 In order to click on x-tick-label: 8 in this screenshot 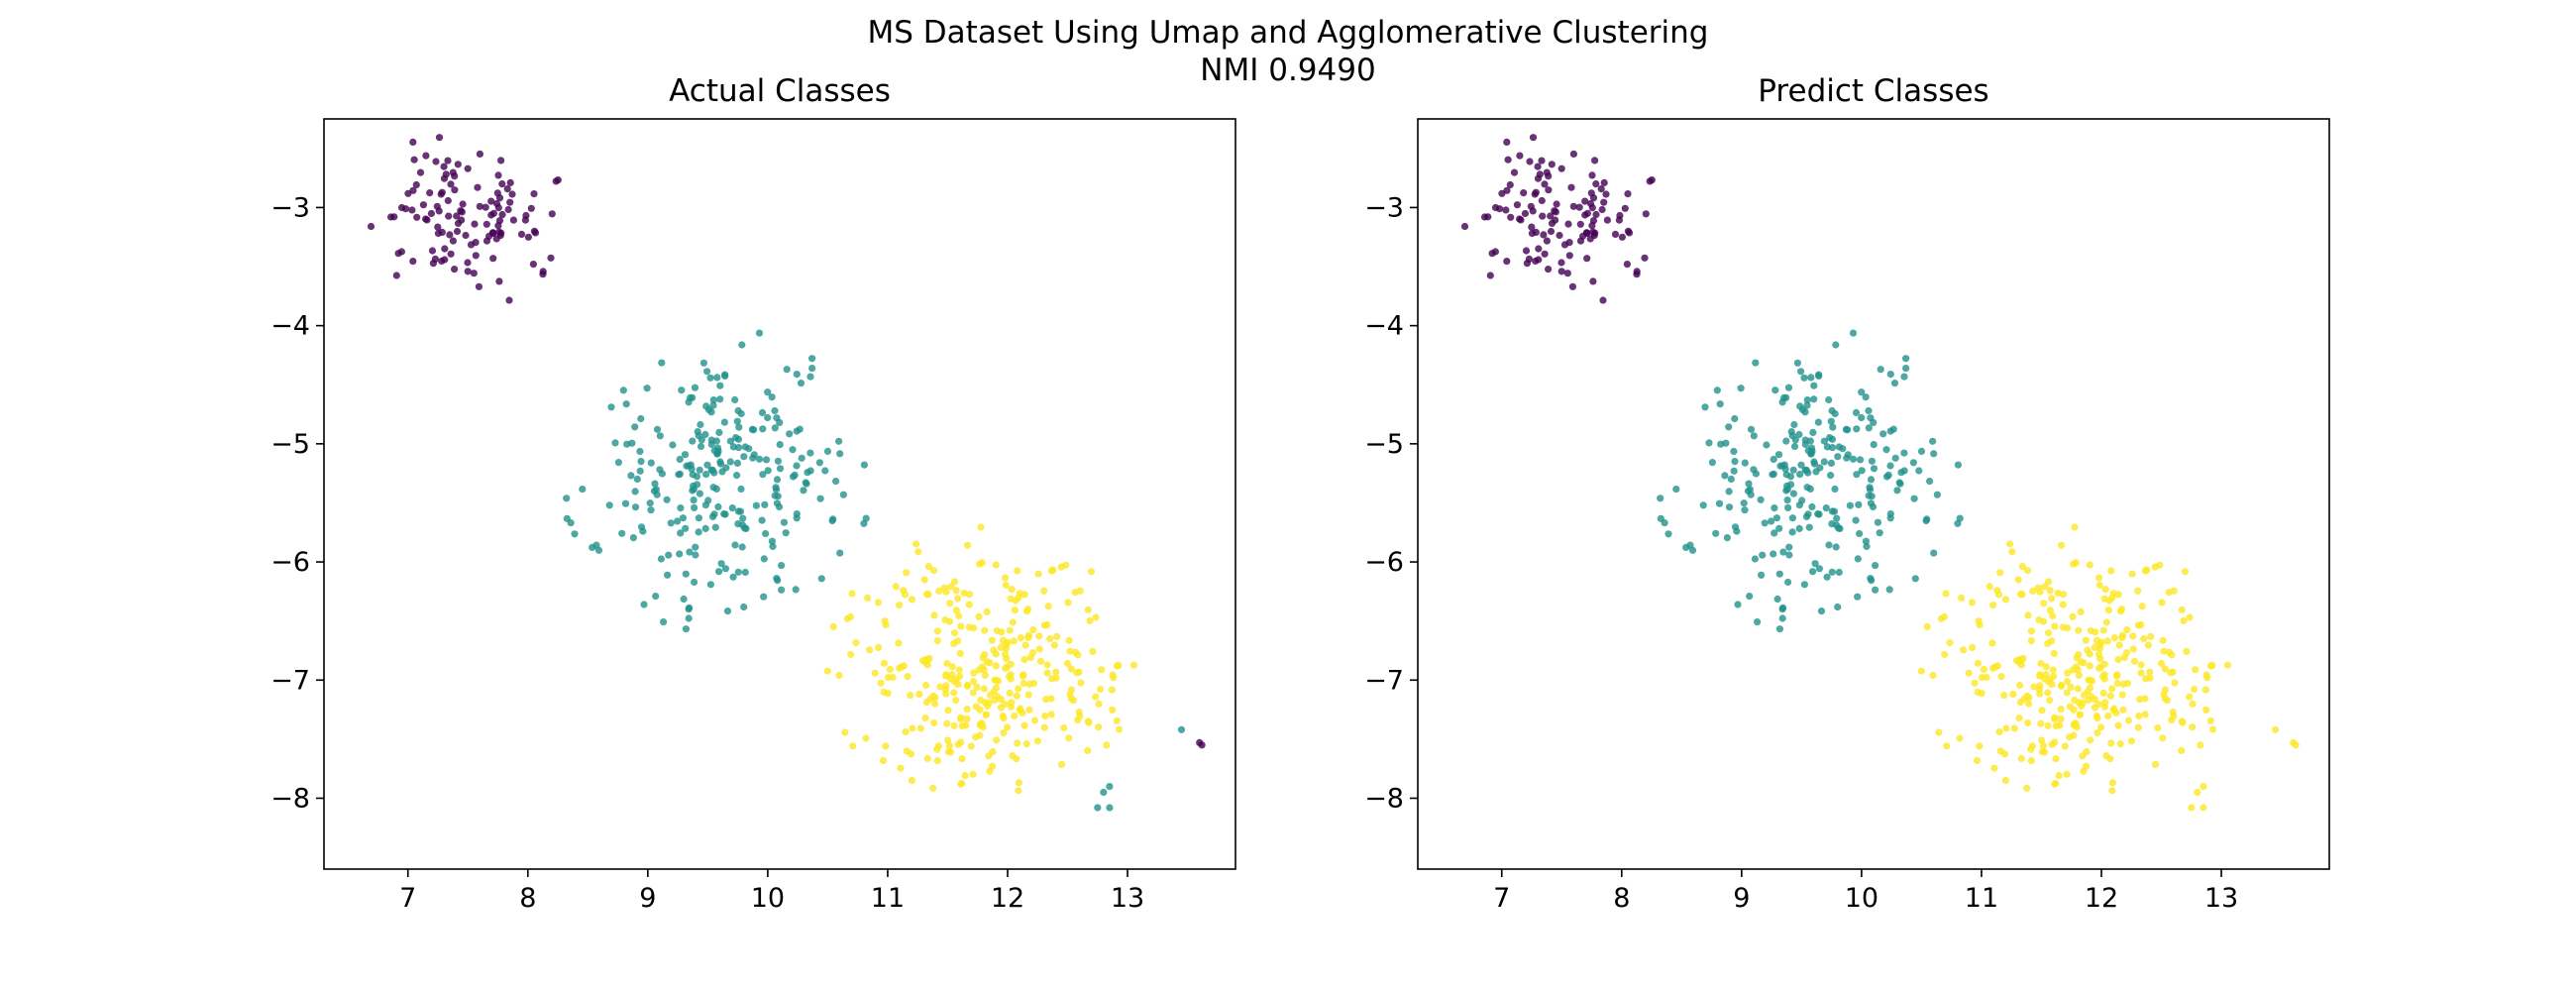, I will do `click(527, 898)`.